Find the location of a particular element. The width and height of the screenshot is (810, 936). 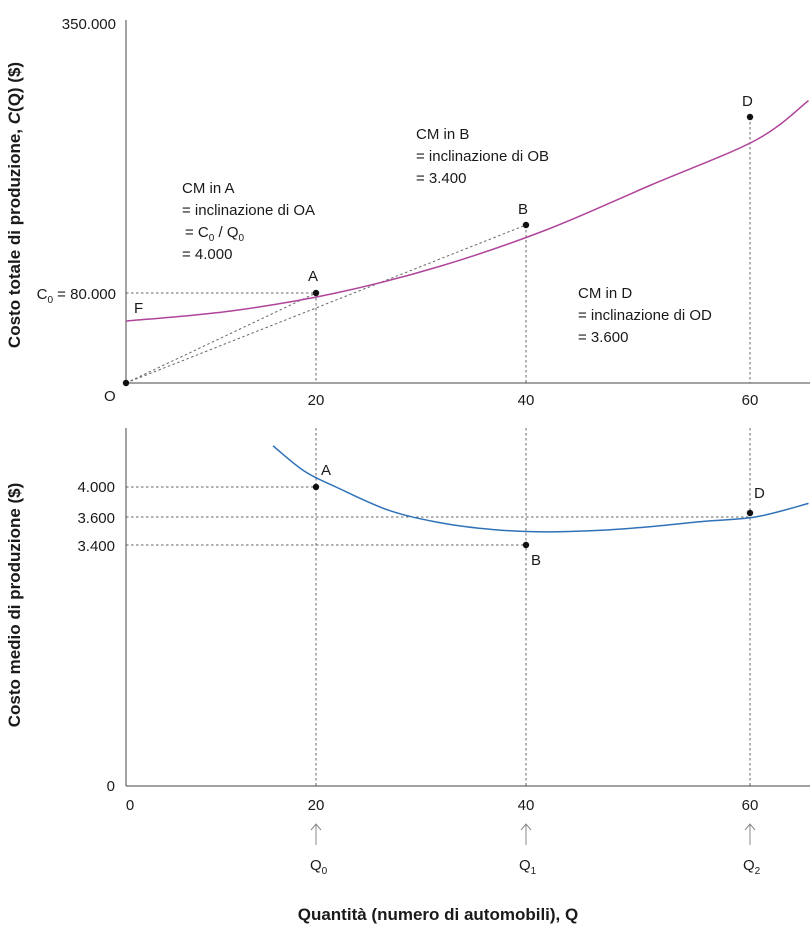

y-tick-c0: C0 = 80.000 is located at coordinates (76, 296).